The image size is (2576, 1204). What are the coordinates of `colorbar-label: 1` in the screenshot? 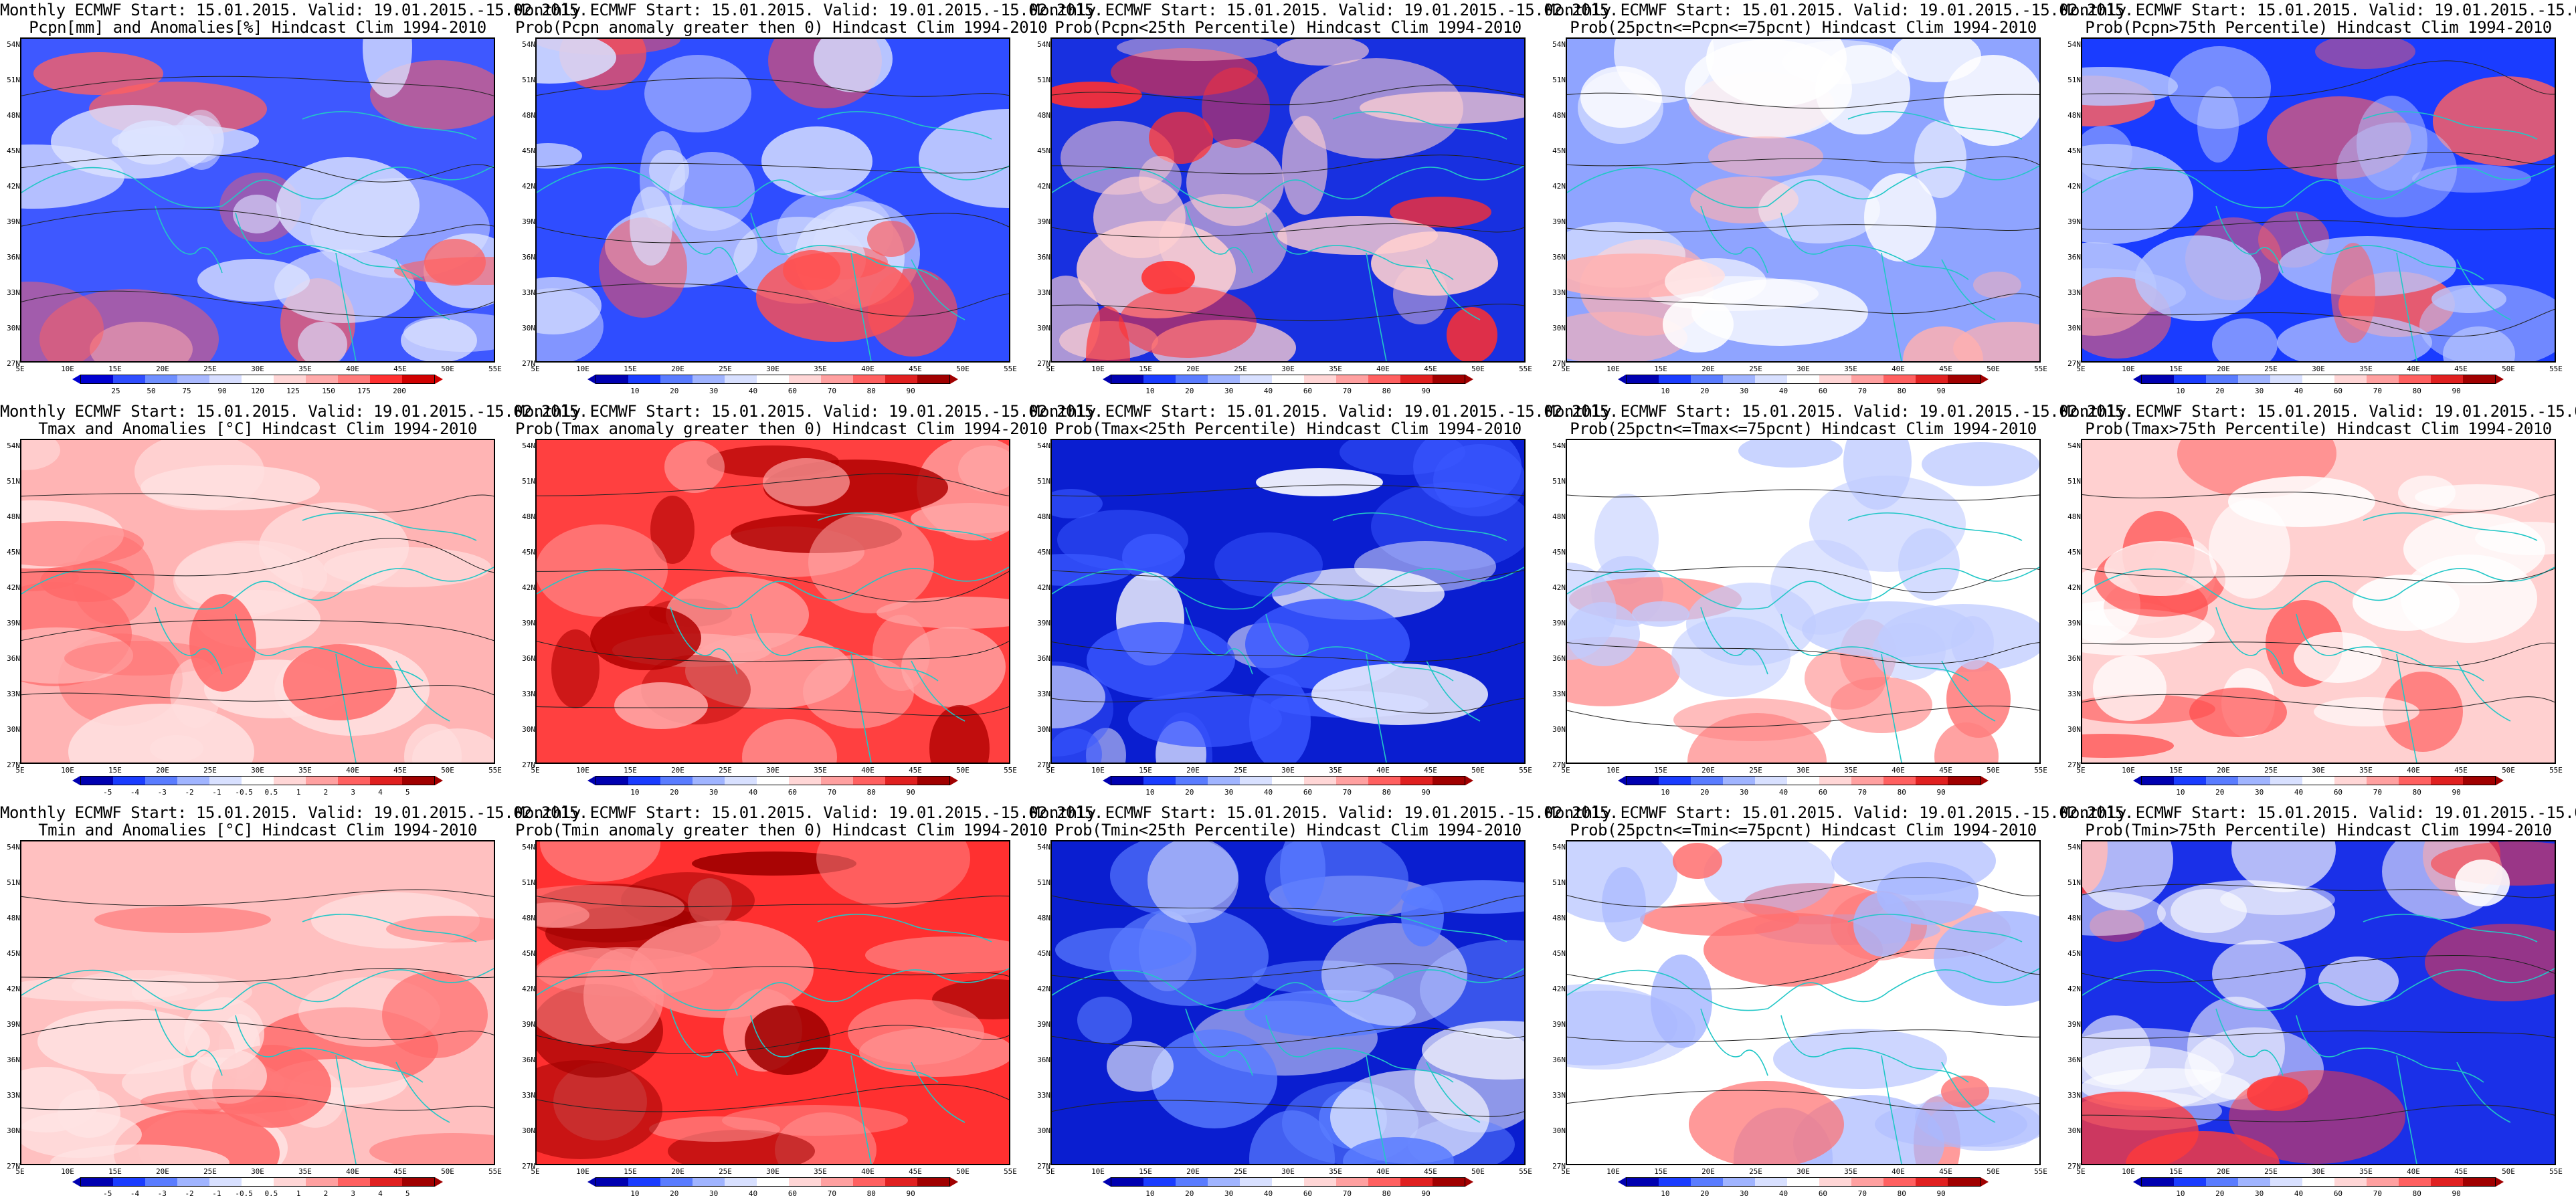 It's located at (298, 1193).